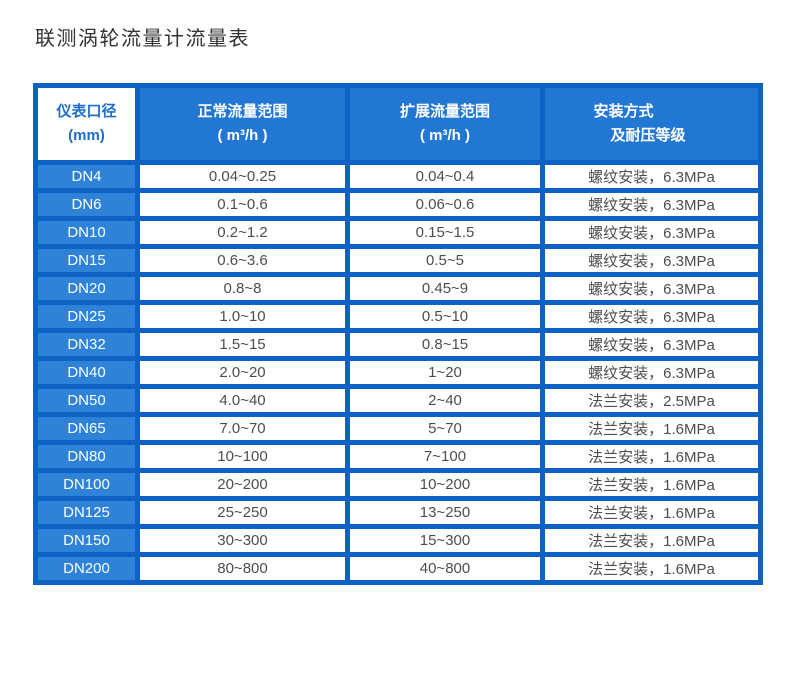 This screenshot has width=790, height=690. What do you see at coordinates (242, 260) in the screenshot?
I see `cell-normal-range: 0.6~3.6` at bounding box center [242, 260].